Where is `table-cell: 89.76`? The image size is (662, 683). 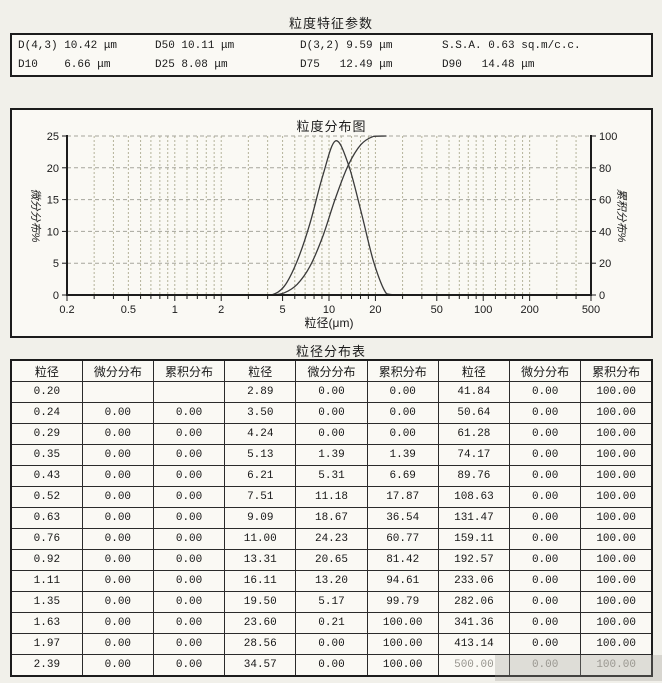
table-cell: 89.76 is located at coordinates (474, 476).